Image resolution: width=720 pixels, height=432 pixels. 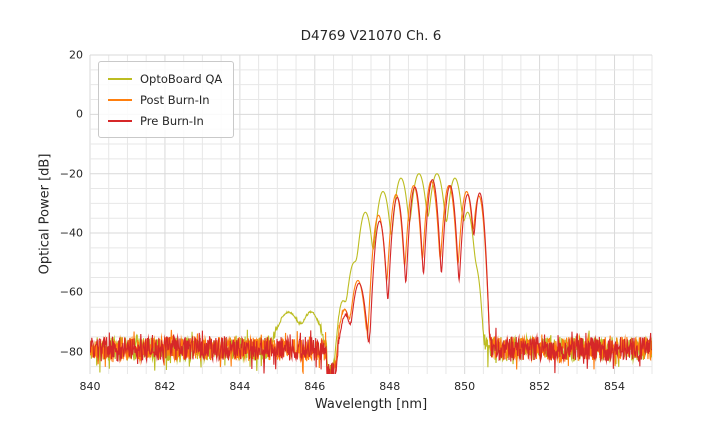 I want to click on x-tick-label: 846, so click(x=315, y=386).